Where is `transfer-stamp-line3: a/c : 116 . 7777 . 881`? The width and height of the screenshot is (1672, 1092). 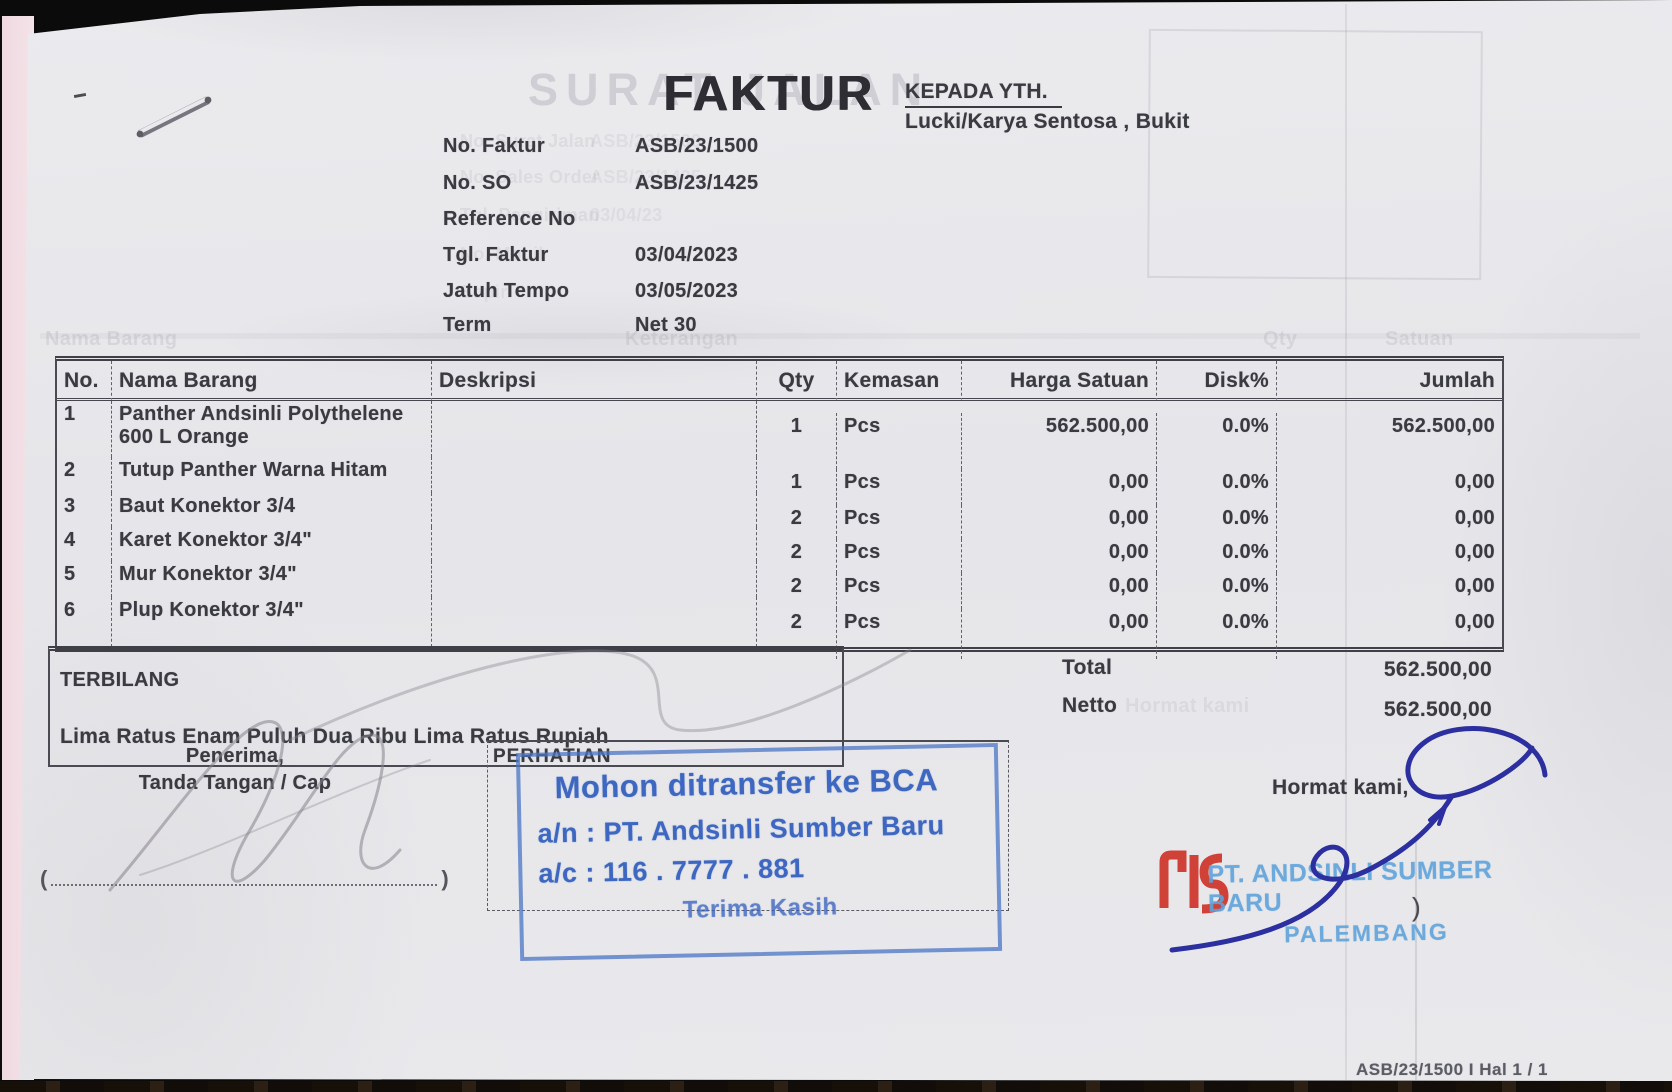 transfer-stamp-line3: a/c : 116 . 7777 . 881 is located at coordinates (671, 871).